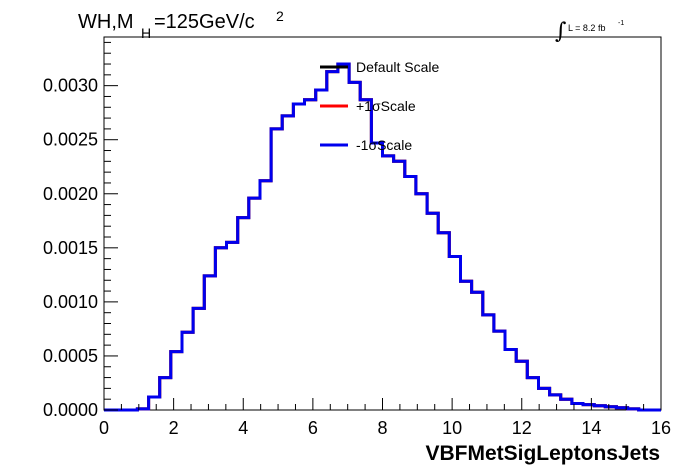 The width and height of the screenshot is (696, 472). What do you see at coordinates (70, 248) in the screenshot?
I see `y-tick-label: 0.0015` at bounding box center [70, 248].